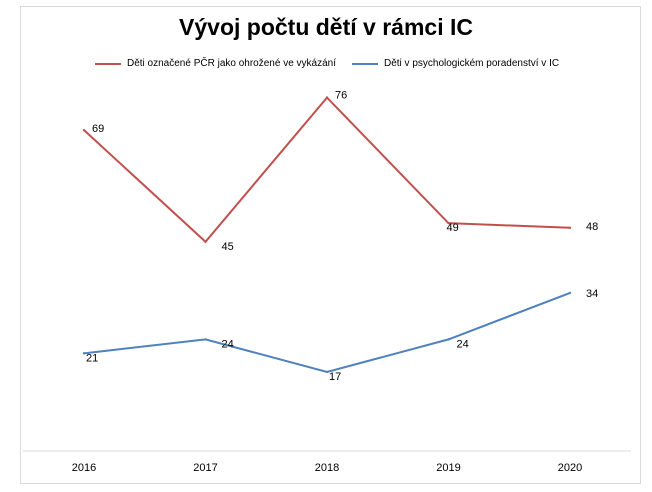 The width and height of the screenshot is (652, 492). I want to click on data-label: 69, so click(98, 129).